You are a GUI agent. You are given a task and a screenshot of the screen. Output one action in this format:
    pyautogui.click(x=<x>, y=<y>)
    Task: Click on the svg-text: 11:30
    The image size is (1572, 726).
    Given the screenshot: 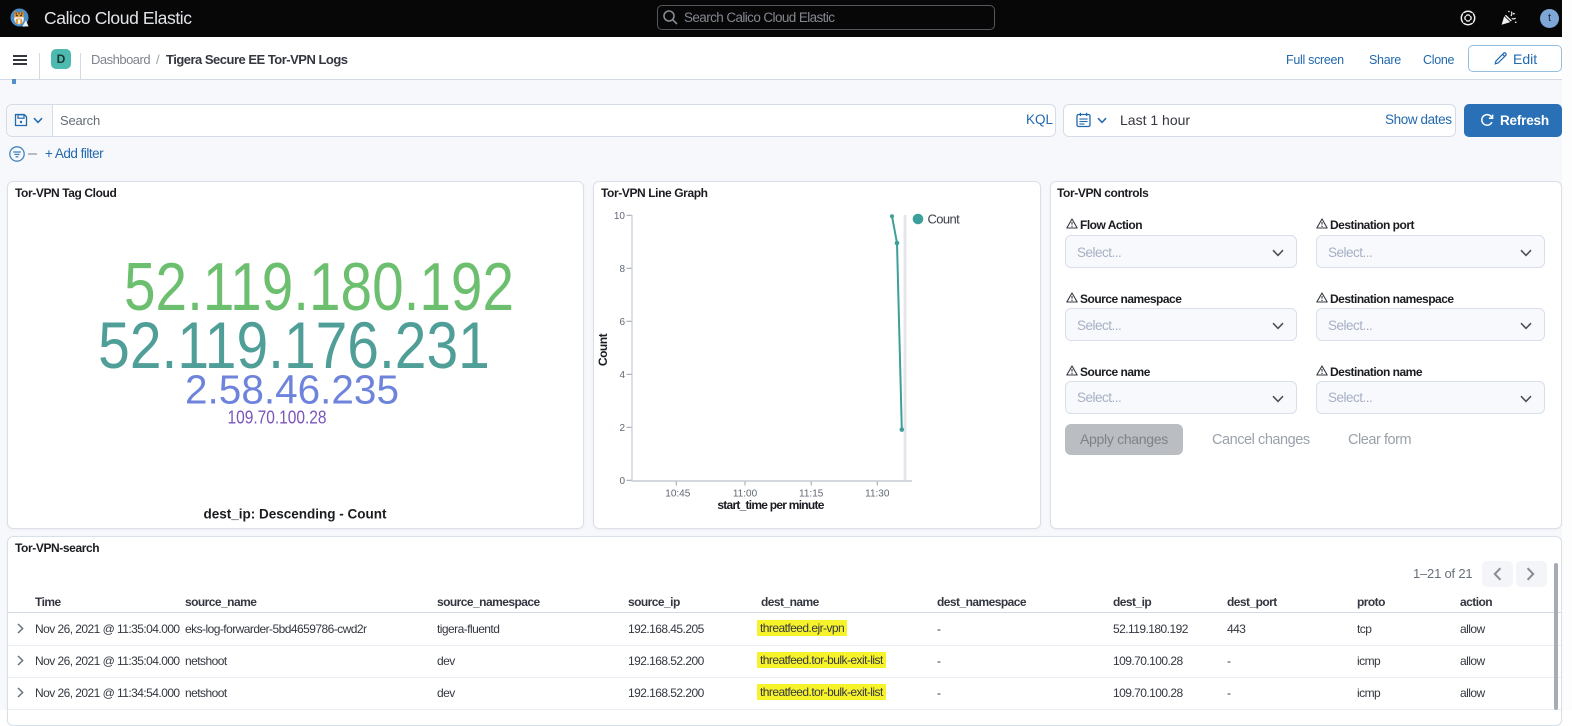 What is the action you would take?
    pyautogui.click(x=877, y=494)
    